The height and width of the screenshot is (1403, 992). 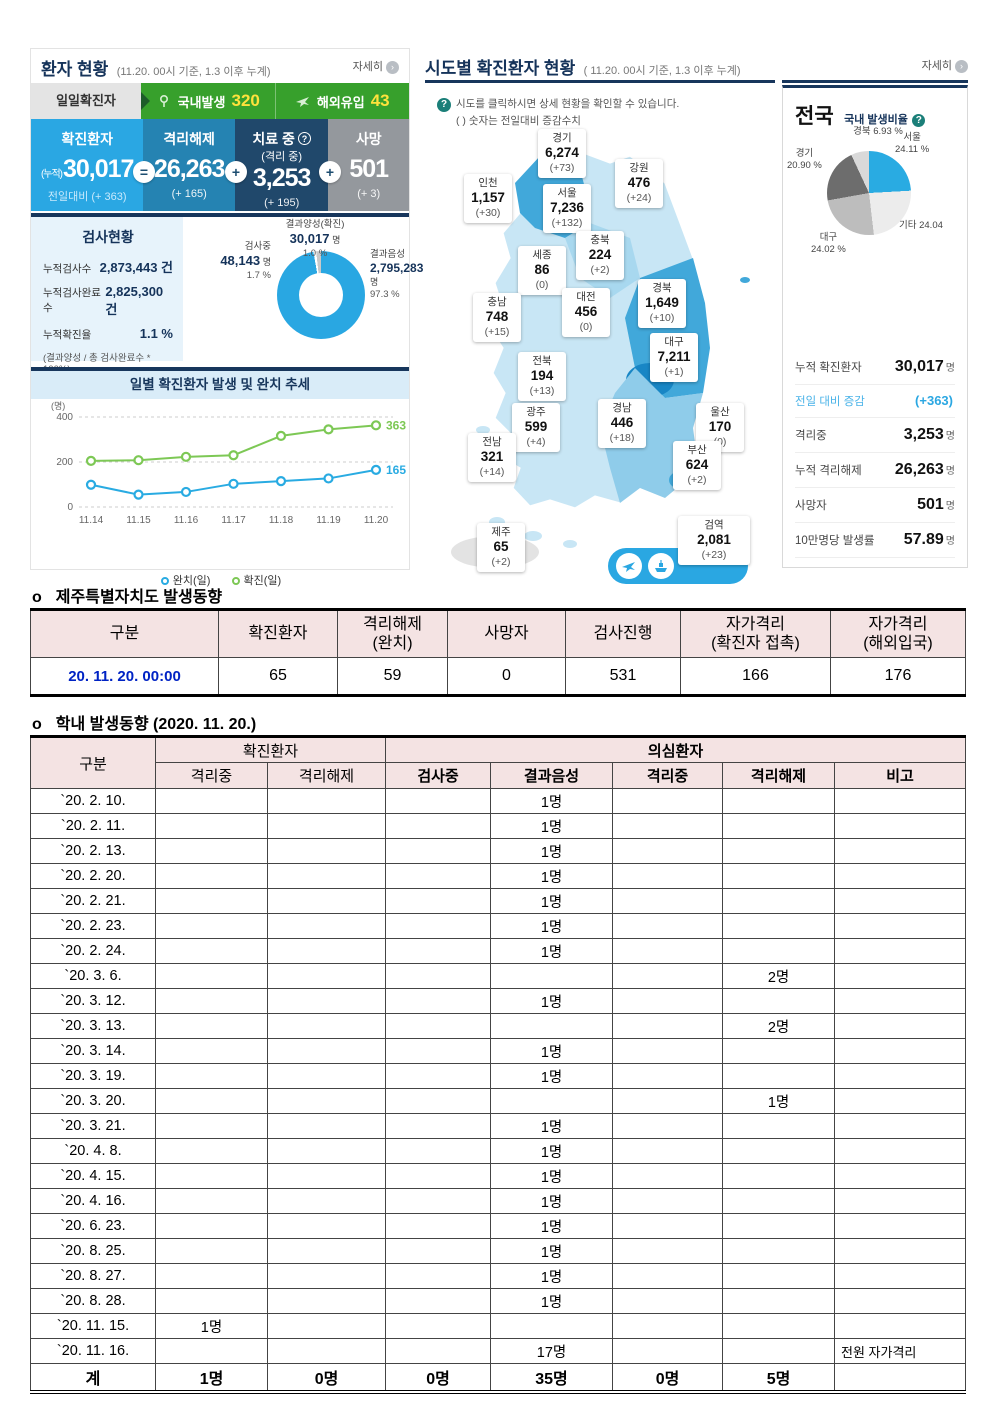 I want to click on region-box-세종: 세종 86 (0), so click(x=542, y=271).